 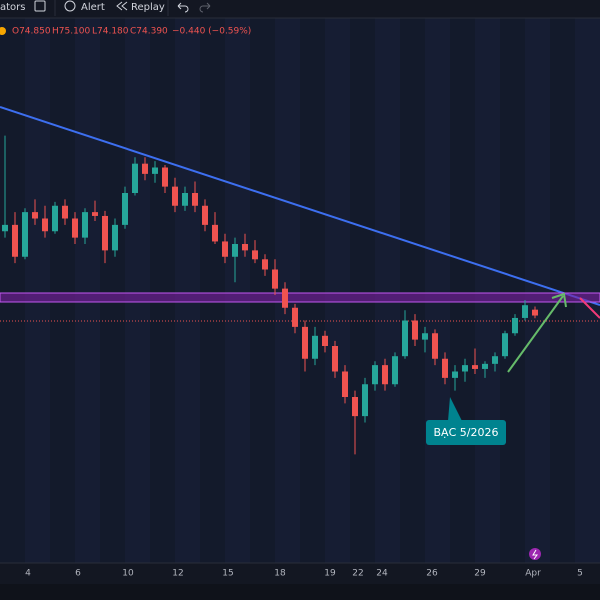 What do you see at coordinates (357, 574) in the screenshot?
I see `x-tick-label: 22` at bounding box center [357, 574].